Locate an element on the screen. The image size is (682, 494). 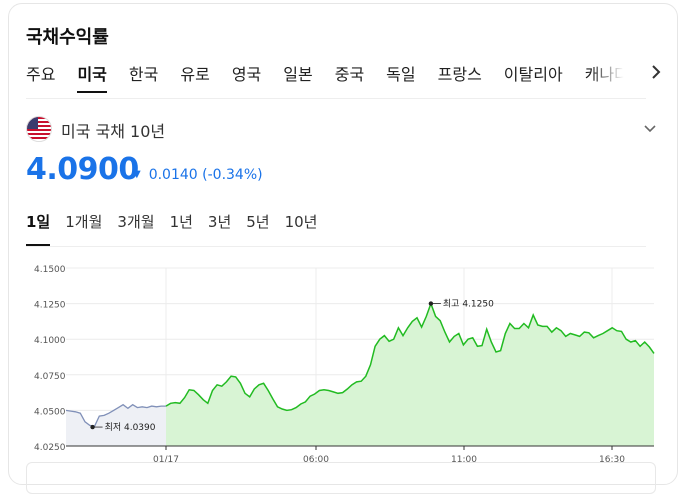
tab-country: 프랑스 is located at coordinates (459, 74).